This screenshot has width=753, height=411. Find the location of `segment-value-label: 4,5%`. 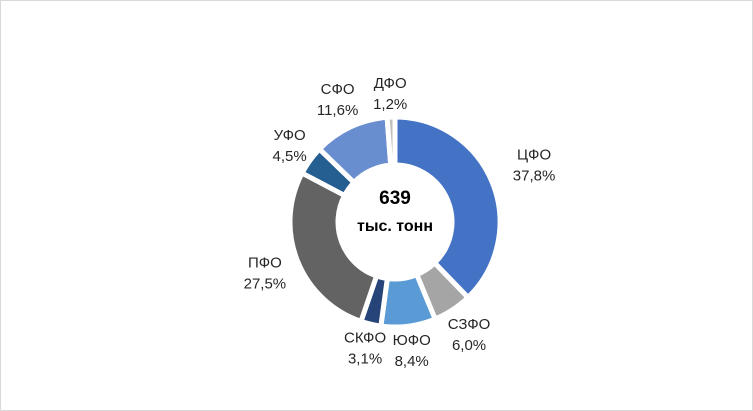

segment-value-label: 4,5% is located at coordinates (290, 156).